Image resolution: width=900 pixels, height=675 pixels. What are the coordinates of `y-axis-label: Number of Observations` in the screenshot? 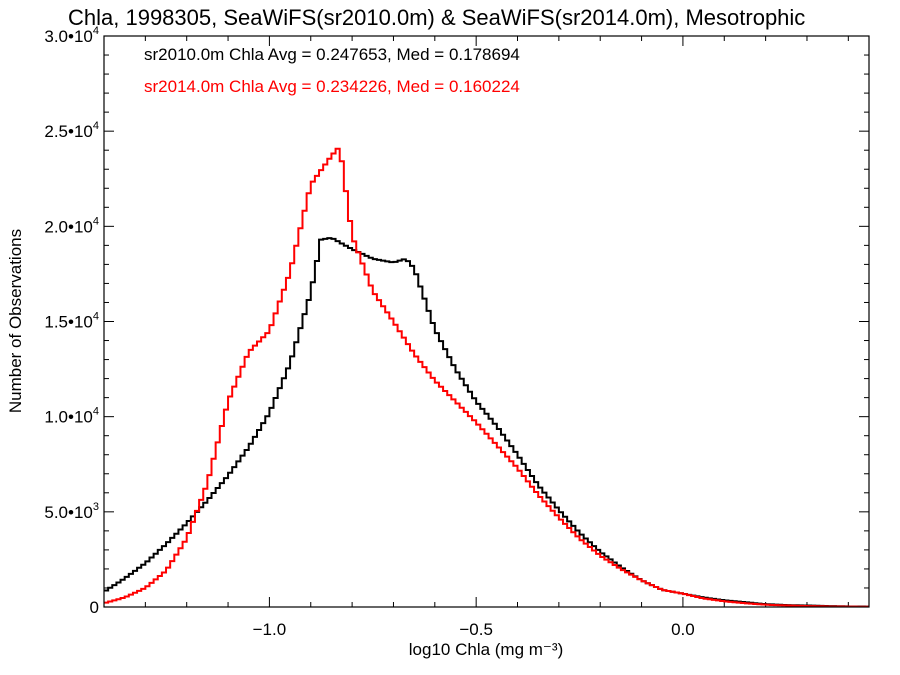 It's located at (15, 321).